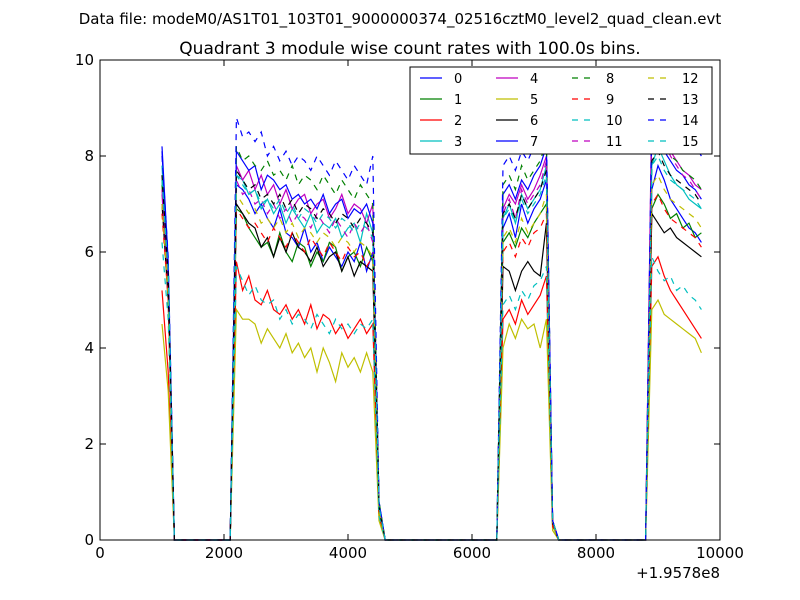 The width and height of the screenshot is (800, 600). Describe the element at coordinates (472, 553) in the screenshot. I see `x-tick-label: 6000` at that location.